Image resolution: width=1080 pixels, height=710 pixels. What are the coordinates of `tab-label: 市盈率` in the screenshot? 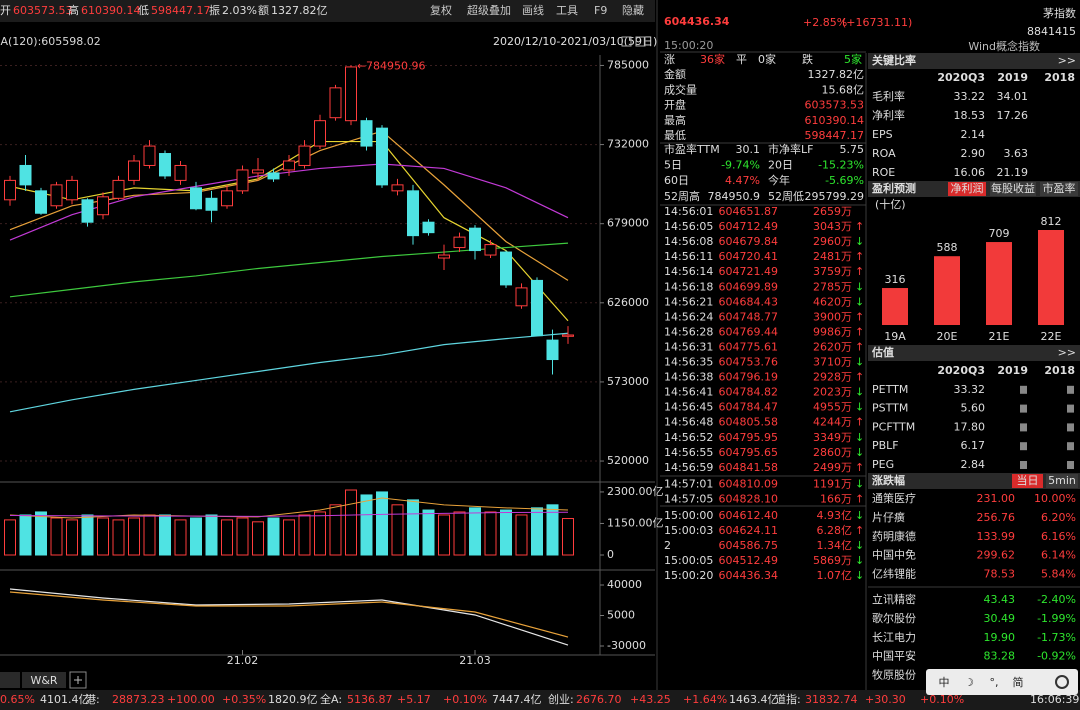 It's located at (1059, 188).